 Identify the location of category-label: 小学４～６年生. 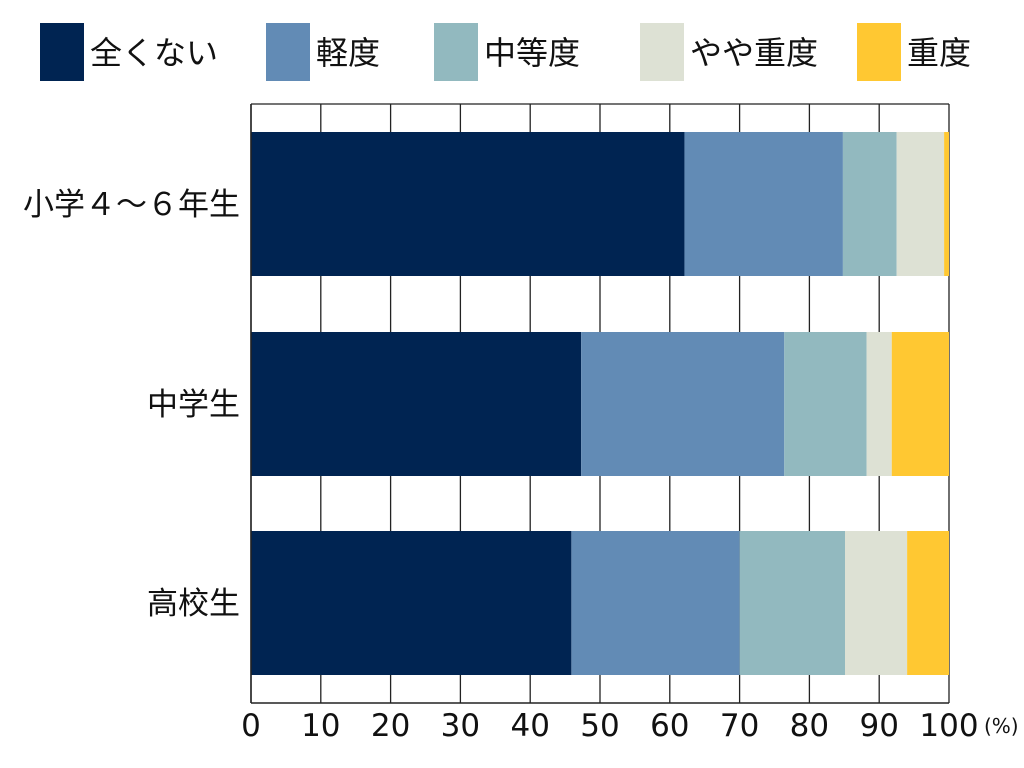
(131, 205).